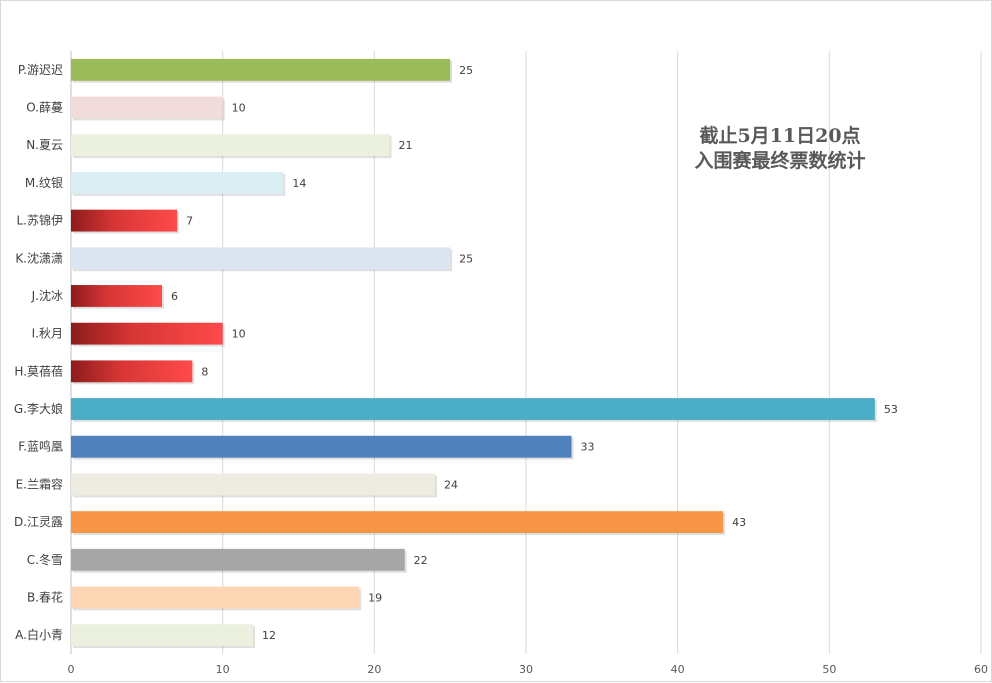 The width and height of the screenshot is (992, 683). Describe the element at coordinates (779, 148) in the screenshot. I see `chart-title: 截止5月11日20点 入围赛最终票数统计` at that location.